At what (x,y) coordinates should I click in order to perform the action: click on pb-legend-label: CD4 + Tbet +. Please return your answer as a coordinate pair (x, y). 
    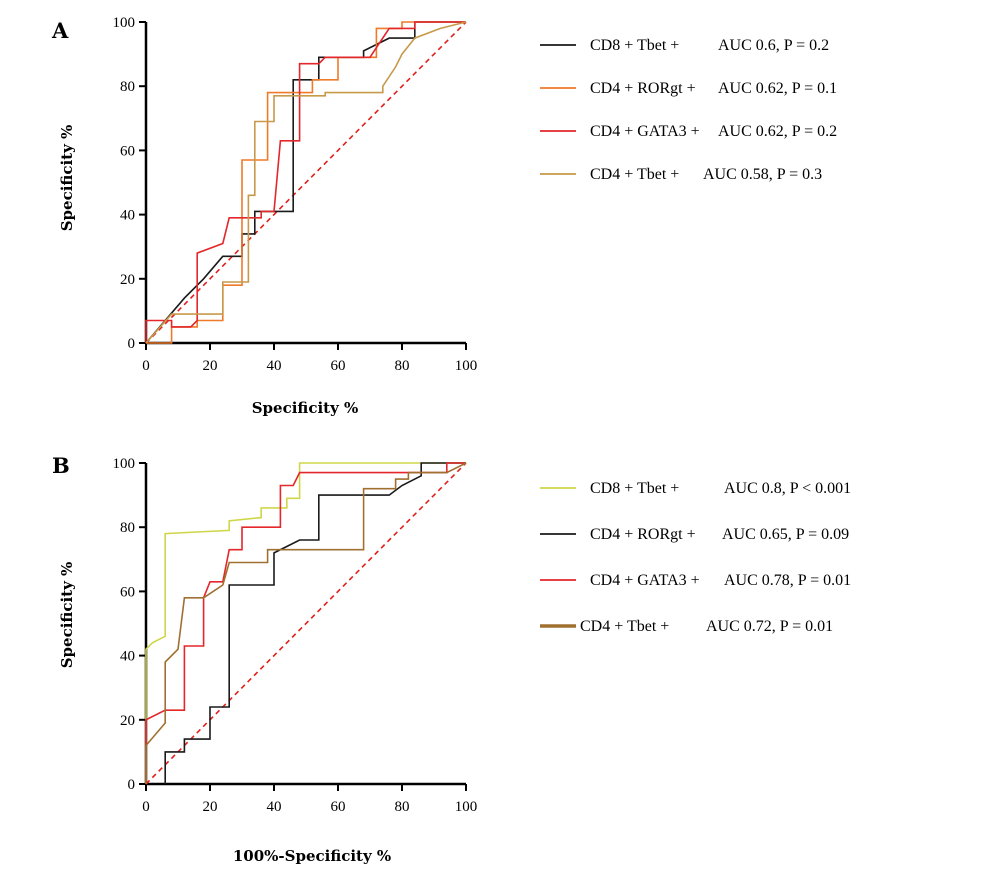
    Looking at the image, I should click on (624, 626).